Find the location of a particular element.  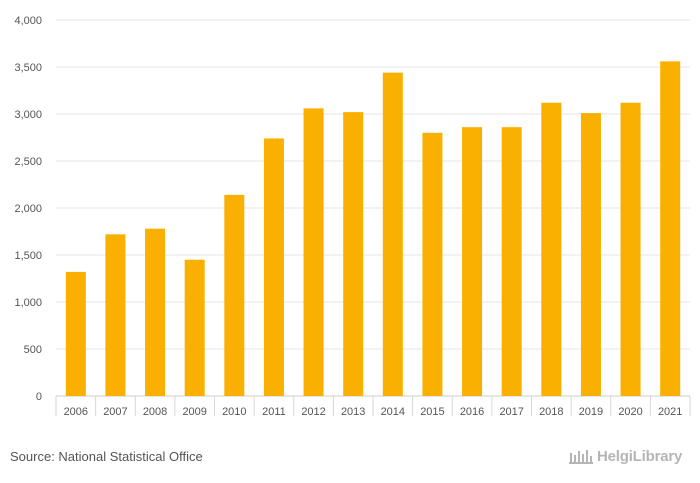

library-building-icon is located at coordinates (581, 457).